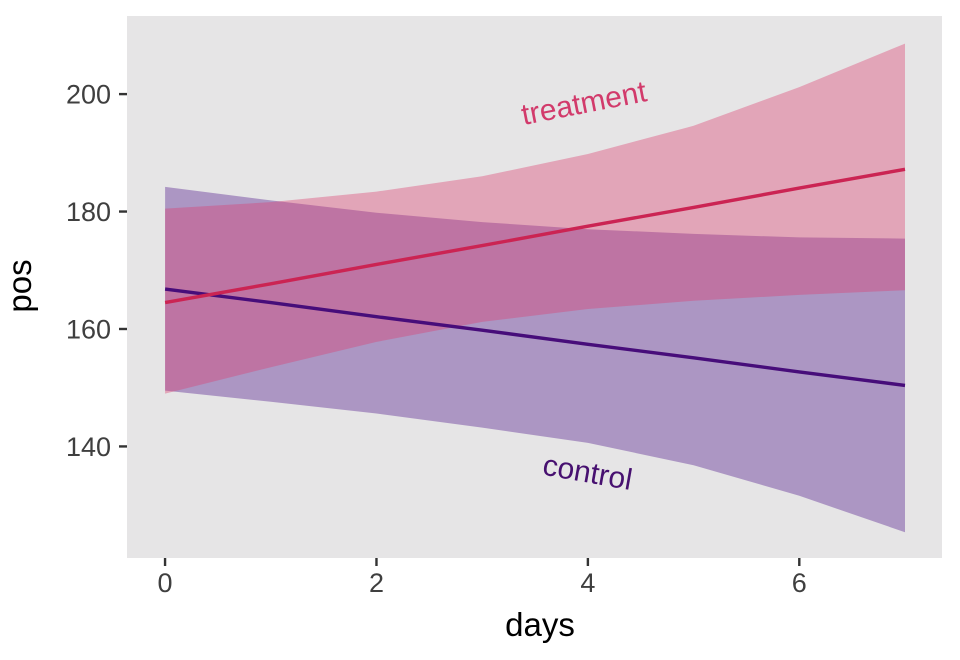 This screenshot has height=660, width=960. What do you see at coordinates (88, 447) in the screenshot?
I see `y-axis-tick-label: 140` at bounding box center [88, 447].